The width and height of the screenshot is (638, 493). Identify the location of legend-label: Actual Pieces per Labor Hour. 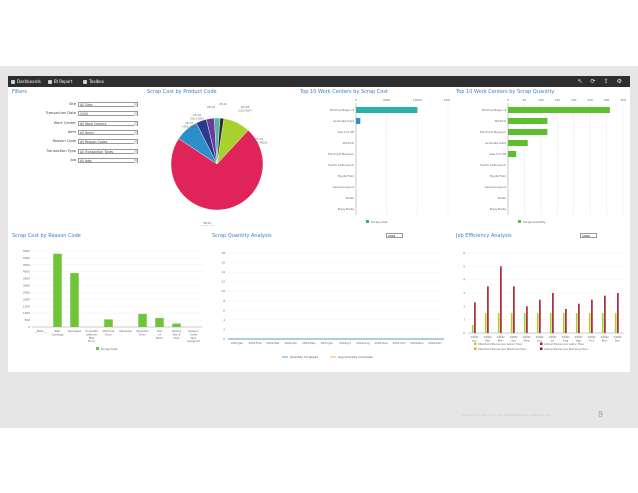
(564, 344).